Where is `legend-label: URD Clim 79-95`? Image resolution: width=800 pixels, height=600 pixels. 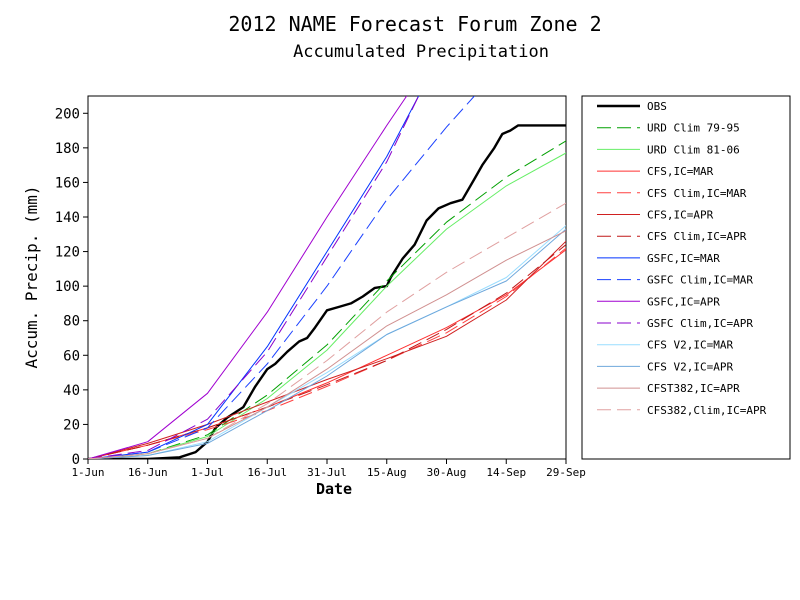 legend-label: URD Clim 79-95 is located at coordinates (693, 128).